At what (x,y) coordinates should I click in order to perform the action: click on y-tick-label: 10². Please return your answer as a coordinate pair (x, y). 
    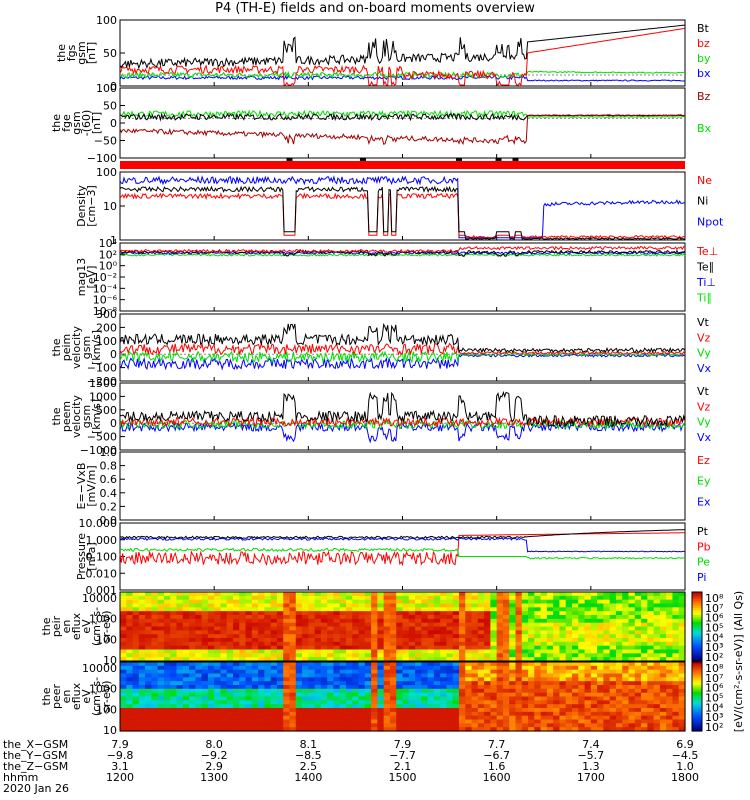
    Looking at the image, I should click on (108, 254).